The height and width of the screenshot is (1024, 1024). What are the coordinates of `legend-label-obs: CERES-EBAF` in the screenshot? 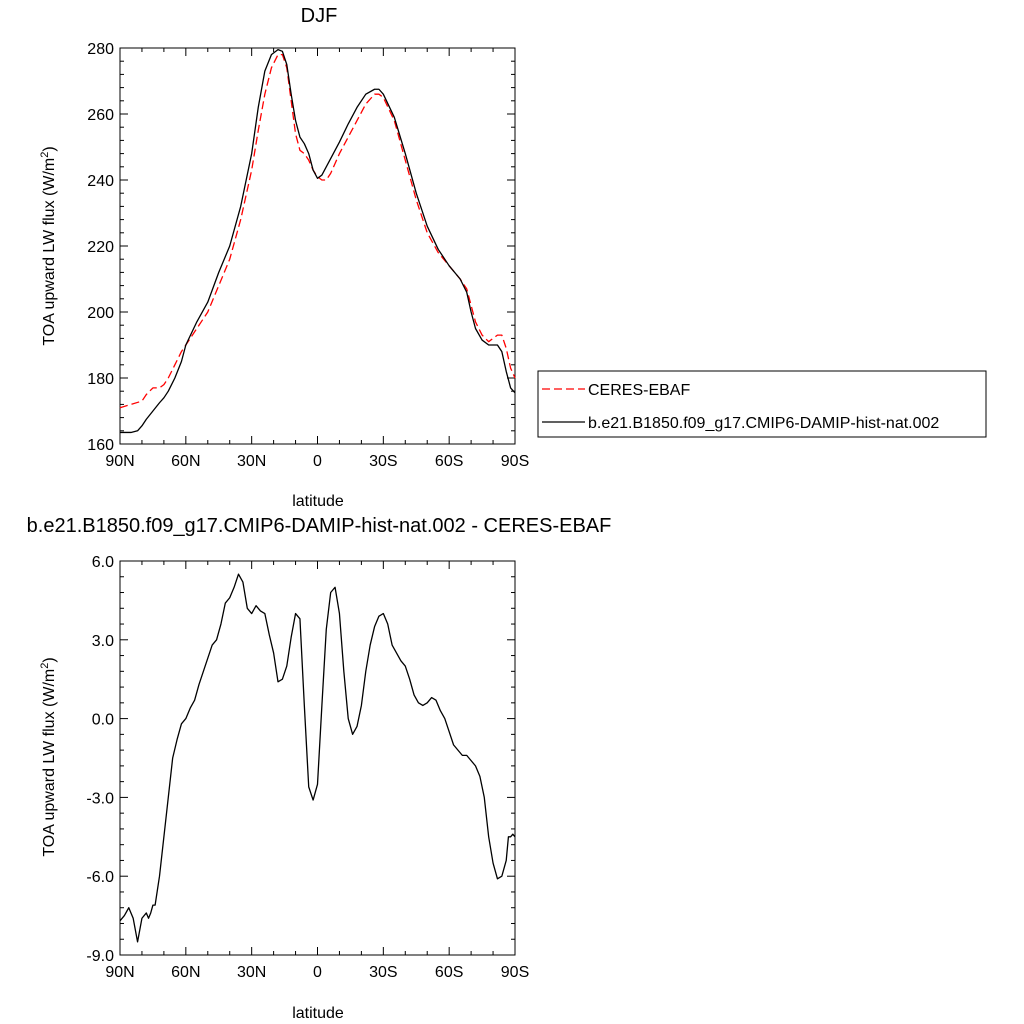 It's located at (639, 390).